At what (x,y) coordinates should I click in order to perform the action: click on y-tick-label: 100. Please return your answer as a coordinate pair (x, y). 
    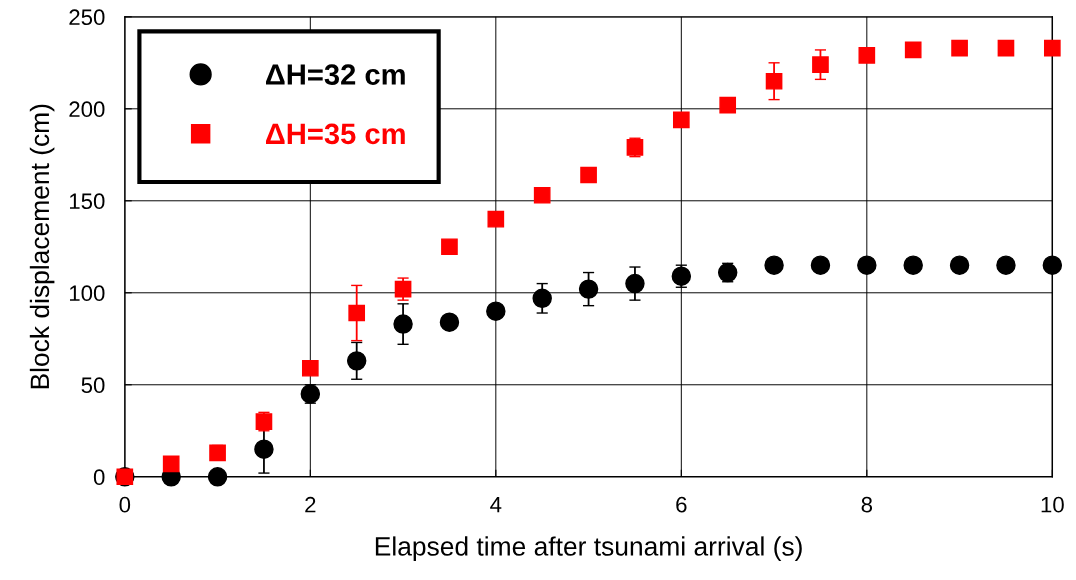
    Looking at the image, I should click on (87, 293).